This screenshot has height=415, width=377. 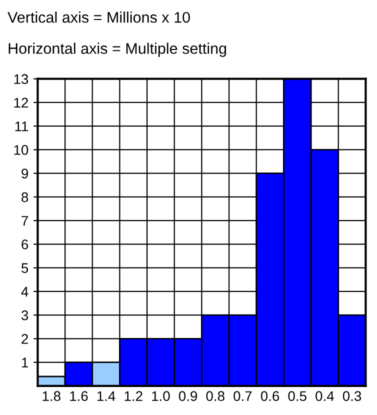 I want to click on x-tick-label: 0.6, so click(x=270, y=396).